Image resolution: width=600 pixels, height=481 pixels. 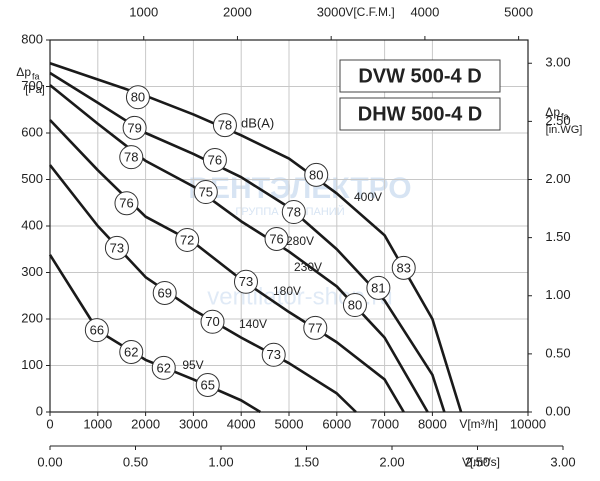 What do you see at coordinates (32, 38) in the screenshot?
I see `y-tick-label: 800` at bounding box center [32, 38].